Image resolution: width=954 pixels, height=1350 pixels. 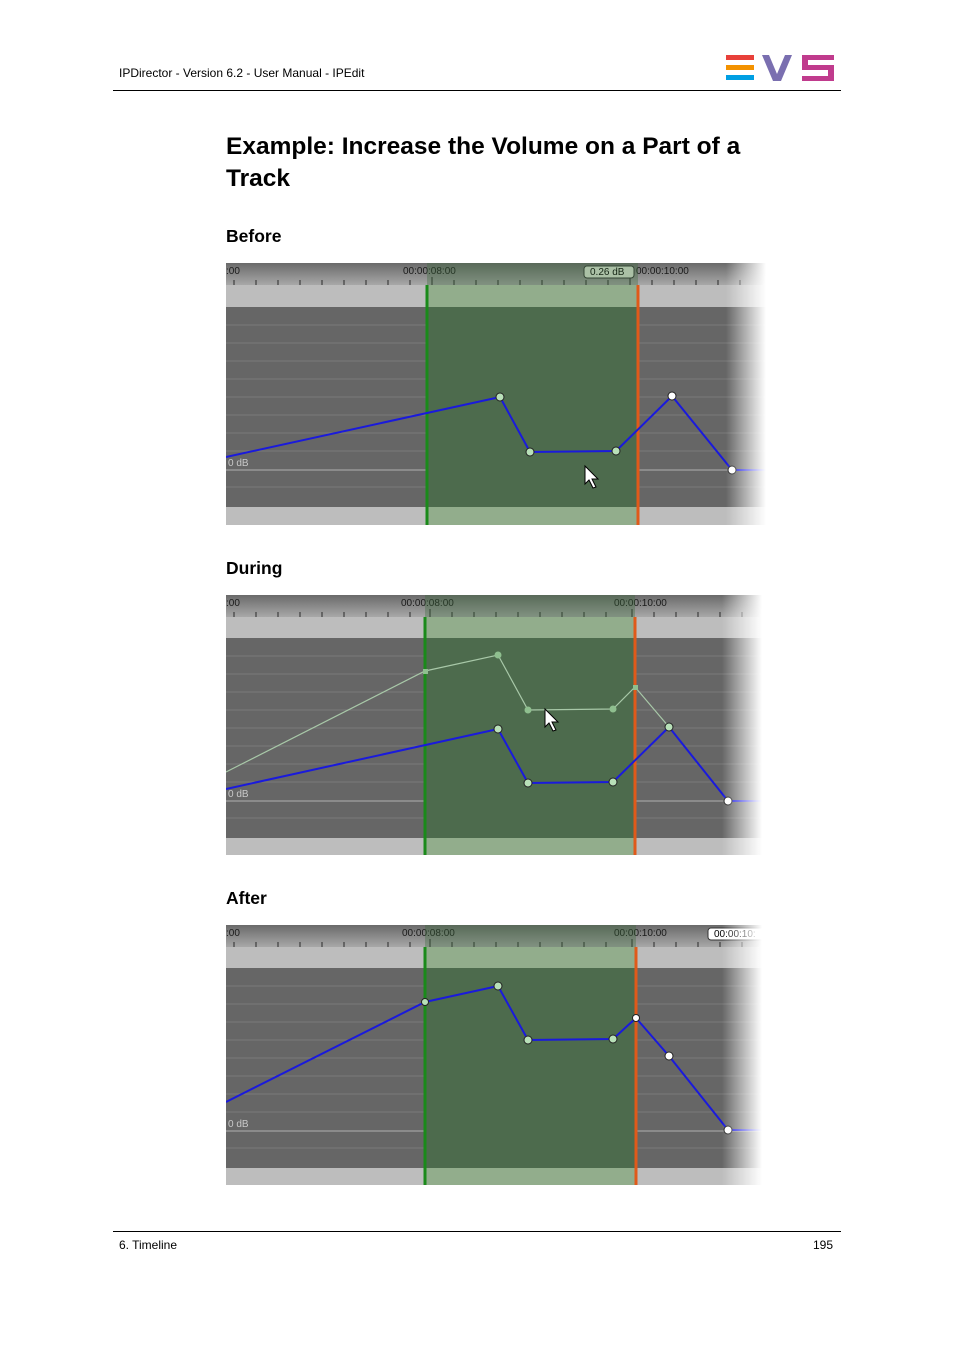 I want to click on screenshot-before: :00 00:00:08:00 00:00:10:00 0.26 dB 0 dB, so click(x=496, y=394).